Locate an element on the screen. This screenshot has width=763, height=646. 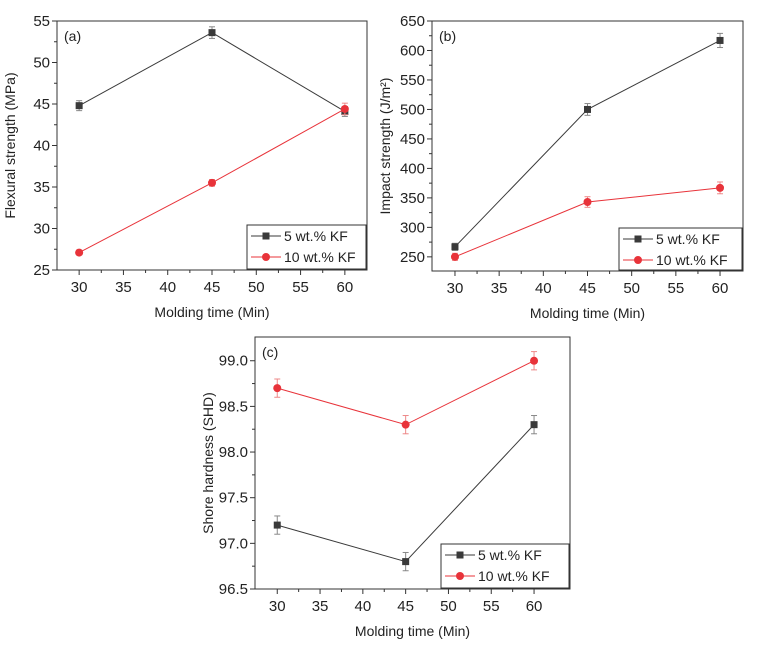
y-tick-label: 450 is located at coordinates (412, 139).